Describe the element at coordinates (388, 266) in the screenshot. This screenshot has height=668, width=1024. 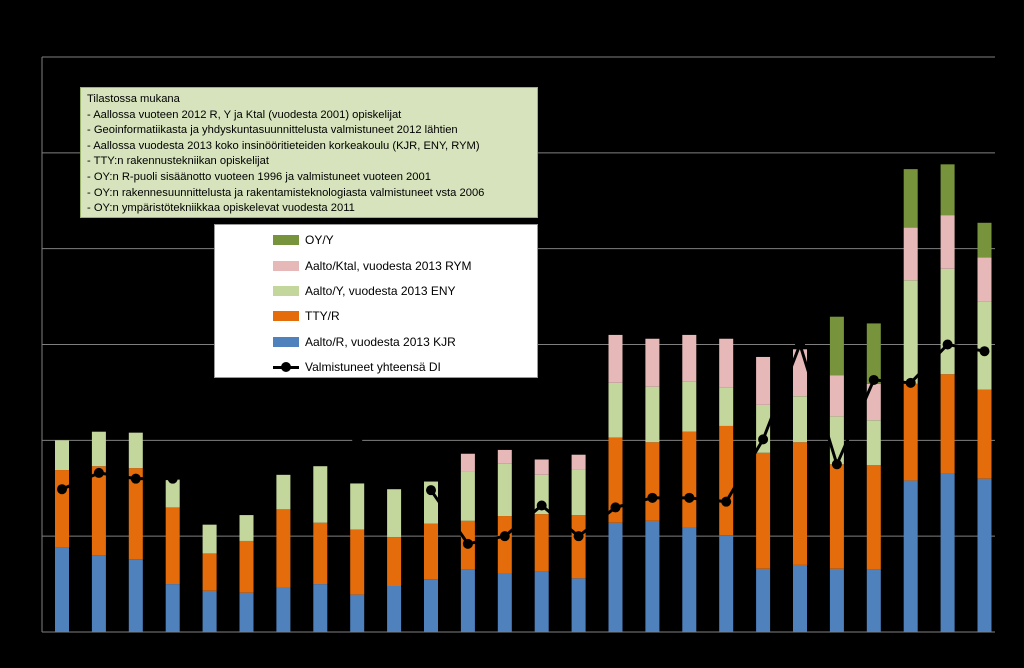
I see `legend-label: Aalto/Ktal, vuodesta 2013 RYM` at that location.